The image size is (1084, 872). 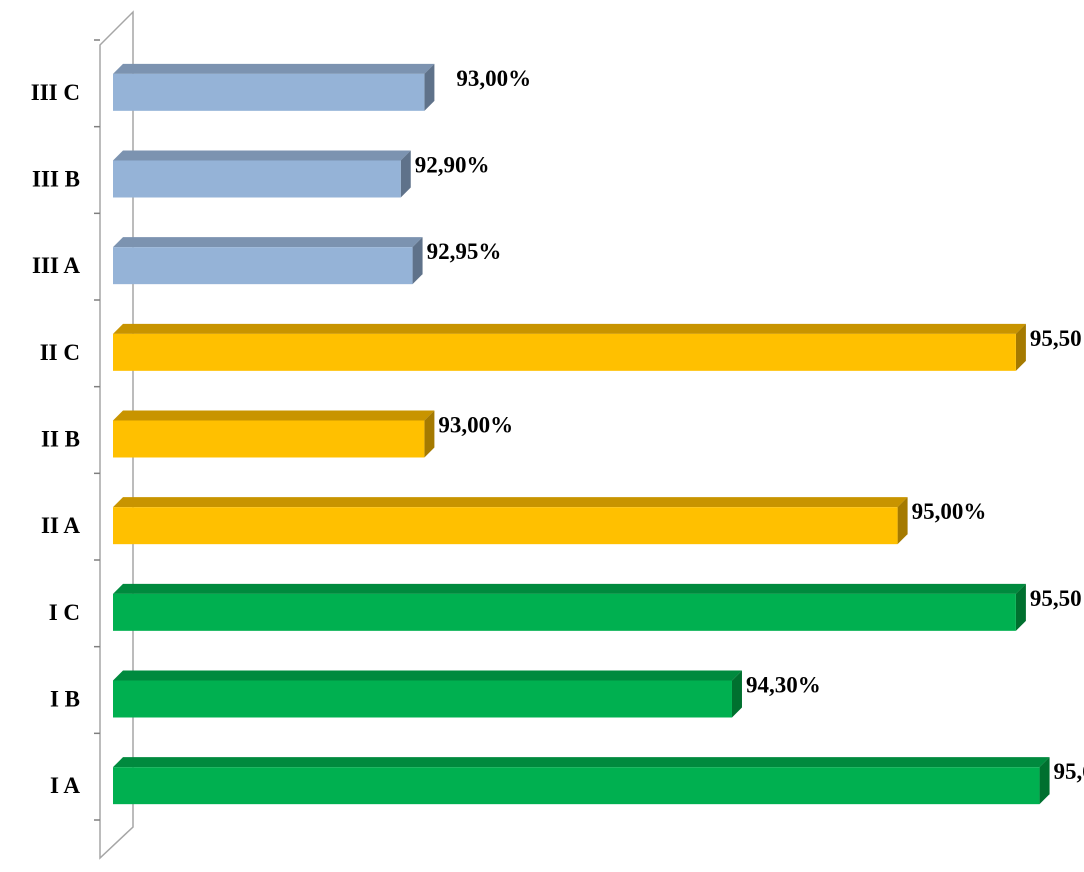 What do you see at coordinates (783, 685) in the screenshot?
I see `data-label: 94,30%` at bounding box center [783, 685].